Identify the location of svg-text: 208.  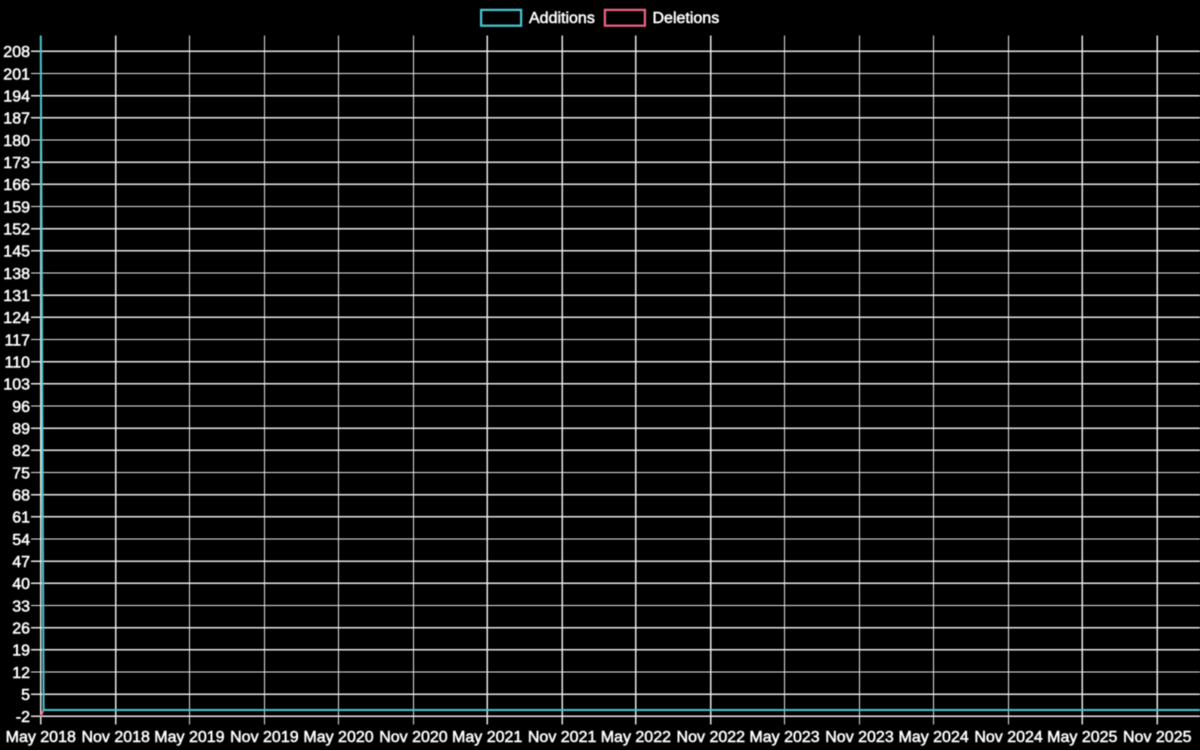
(16, 52).